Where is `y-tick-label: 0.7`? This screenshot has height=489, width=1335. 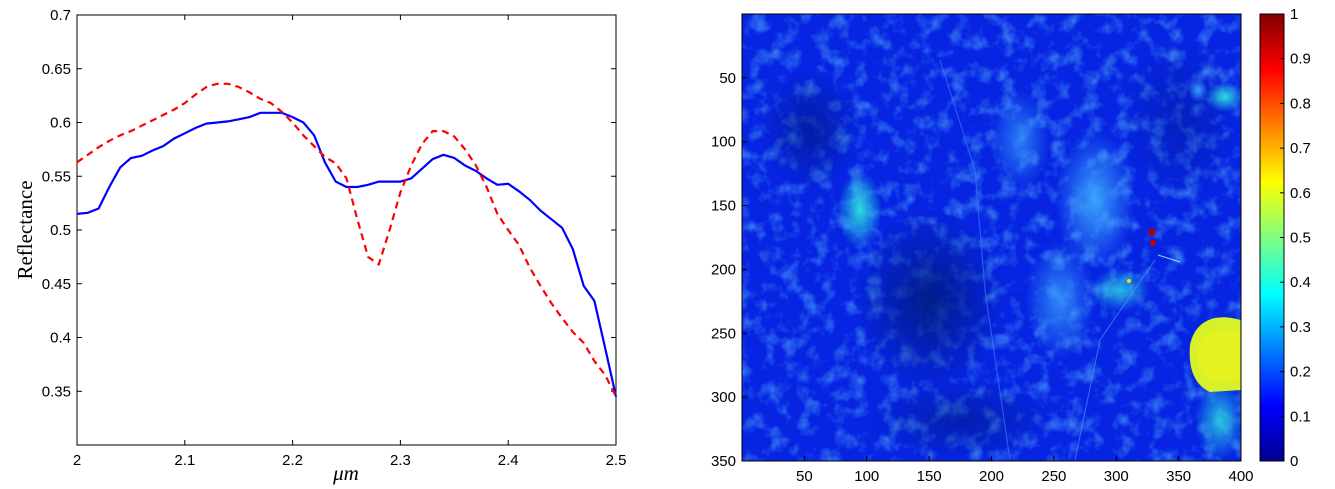
y-tick-label: 0.7 is located at coordinates (60, 15).